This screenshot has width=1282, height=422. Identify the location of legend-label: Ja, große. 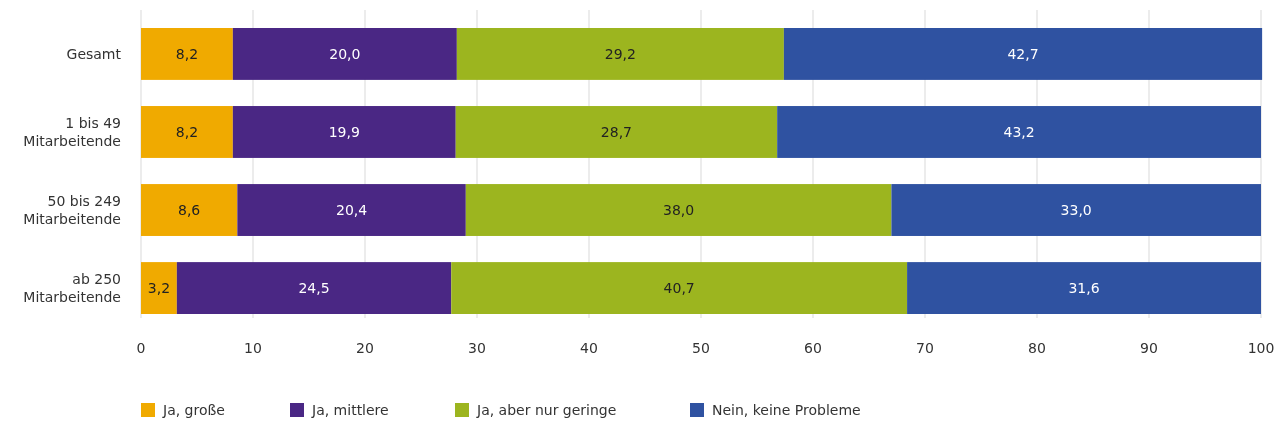
(193, 409).